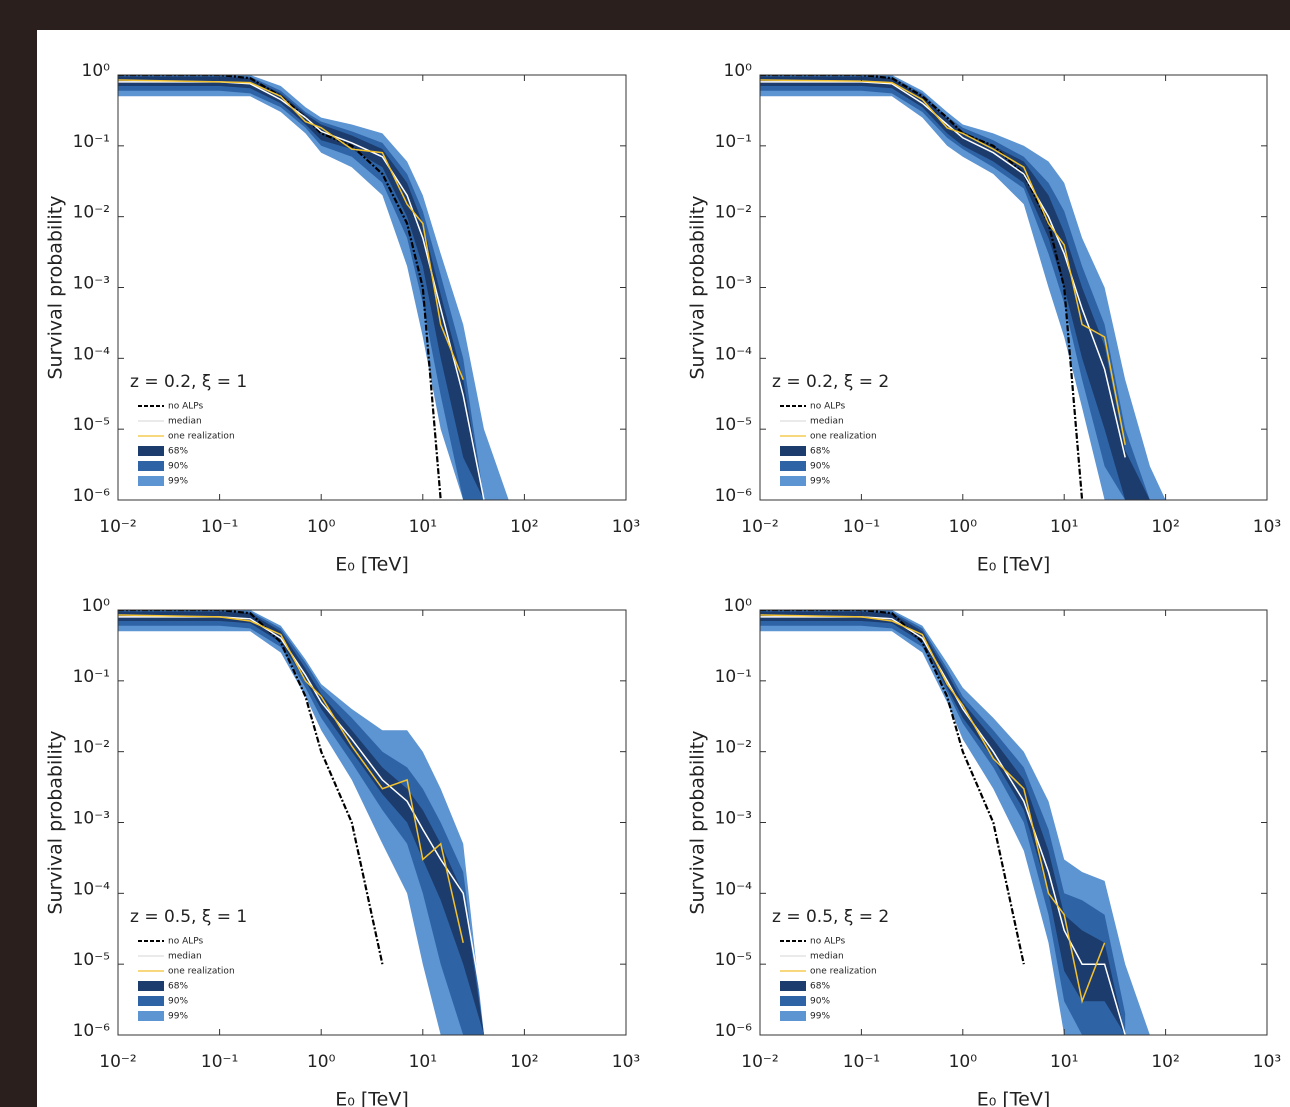  I want to click on annotation: z = 0.2, ξ = 2, so click(830, 382).